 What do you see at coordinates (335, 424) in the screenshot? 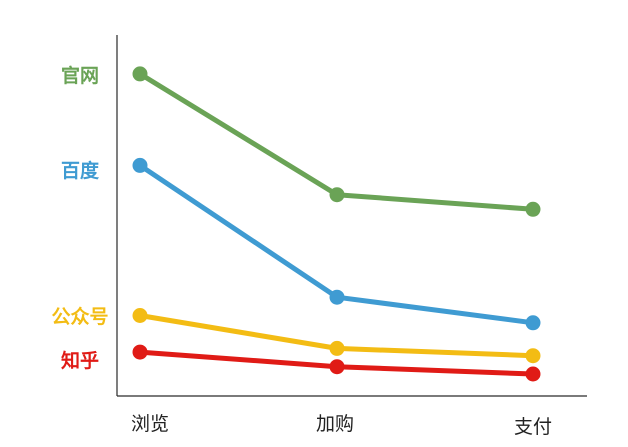
I see `x-tick-label: 加购` at bounding box center [335, 424].